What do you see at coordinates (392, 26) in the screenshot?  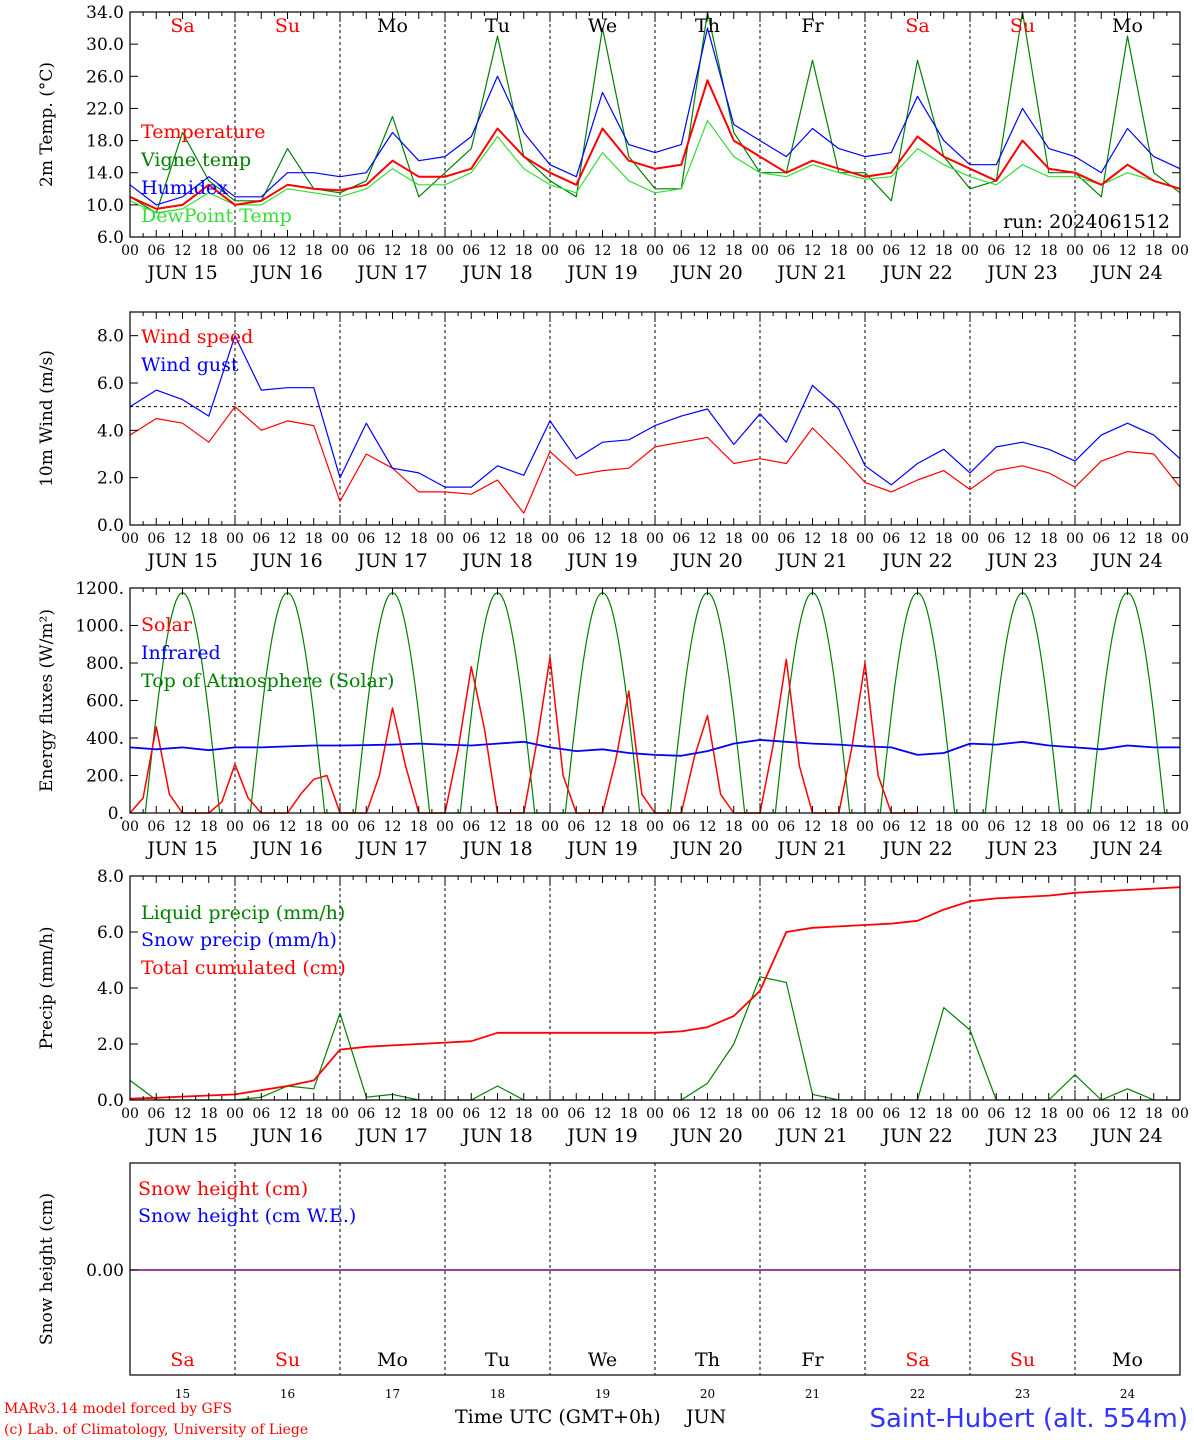 I see `weekday-label: Mo` at bounding box center [392, 26].